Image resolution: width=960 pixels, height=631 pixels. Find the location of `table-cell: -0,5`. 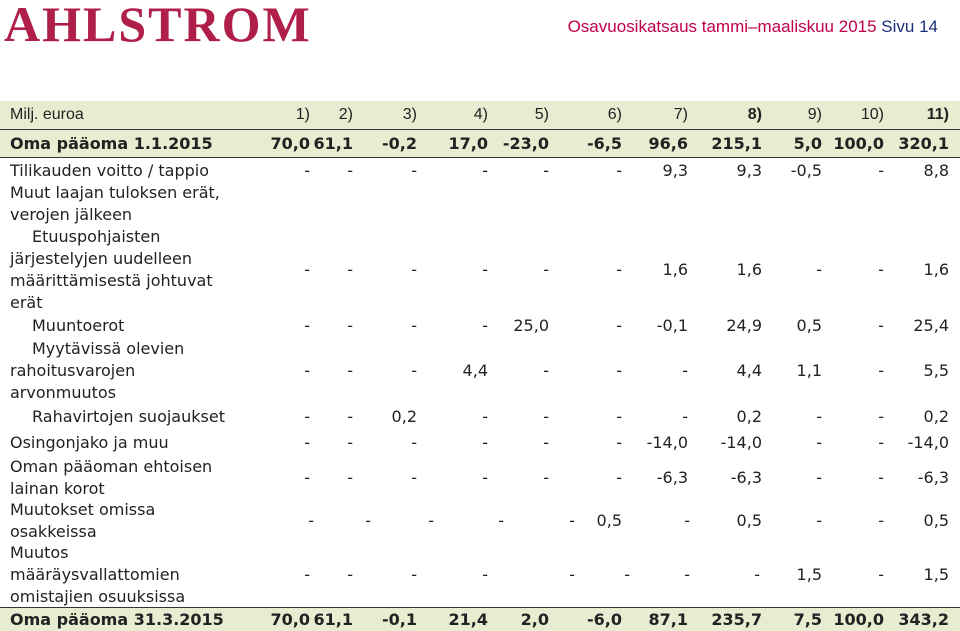

table-cell: -0,5 is located at coordinates (806, 170).